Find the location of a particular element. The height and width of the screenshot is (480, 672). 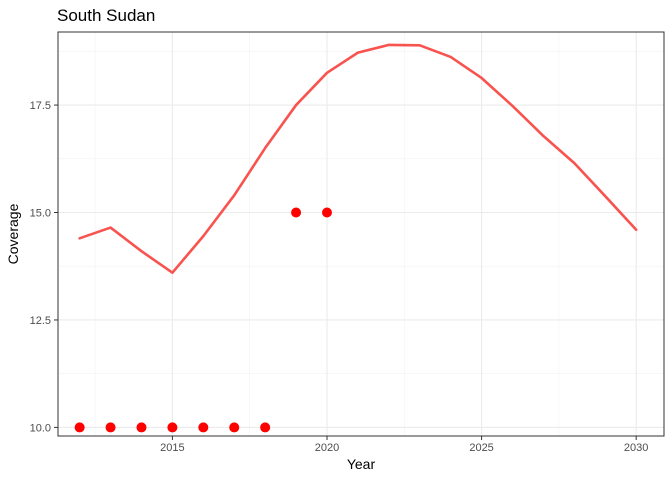

x-tick-label: 2030 is located at coordinates (636, 448).